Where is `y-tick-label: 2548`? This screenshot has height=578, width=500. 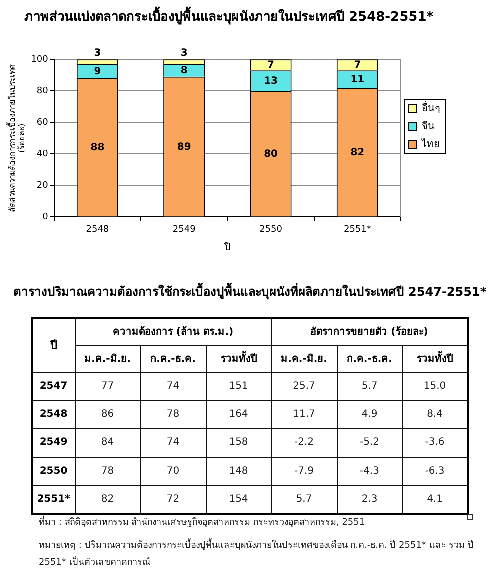
y-tick-label: 2548 is located at coordinates (53, 414).